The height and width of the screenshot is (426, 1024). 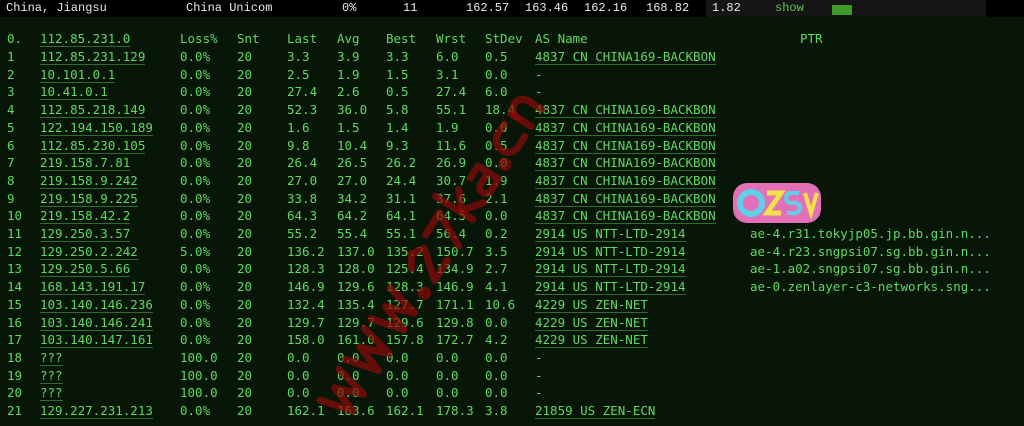 I want to click on host: 10.101.0.1, so click(x=78, y=74).